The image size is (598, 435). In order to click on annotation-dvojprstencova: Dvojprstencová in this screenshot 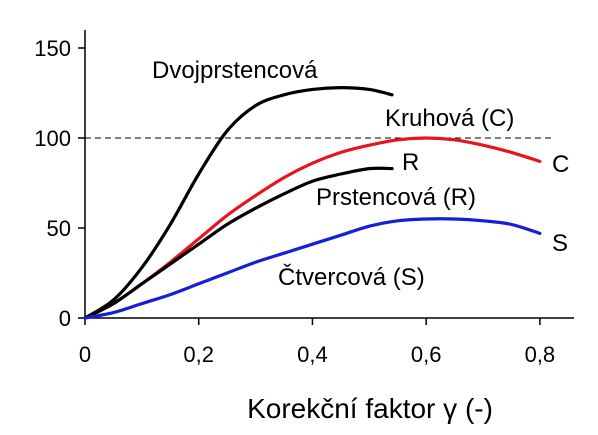, I will do `click(235, 70)`.